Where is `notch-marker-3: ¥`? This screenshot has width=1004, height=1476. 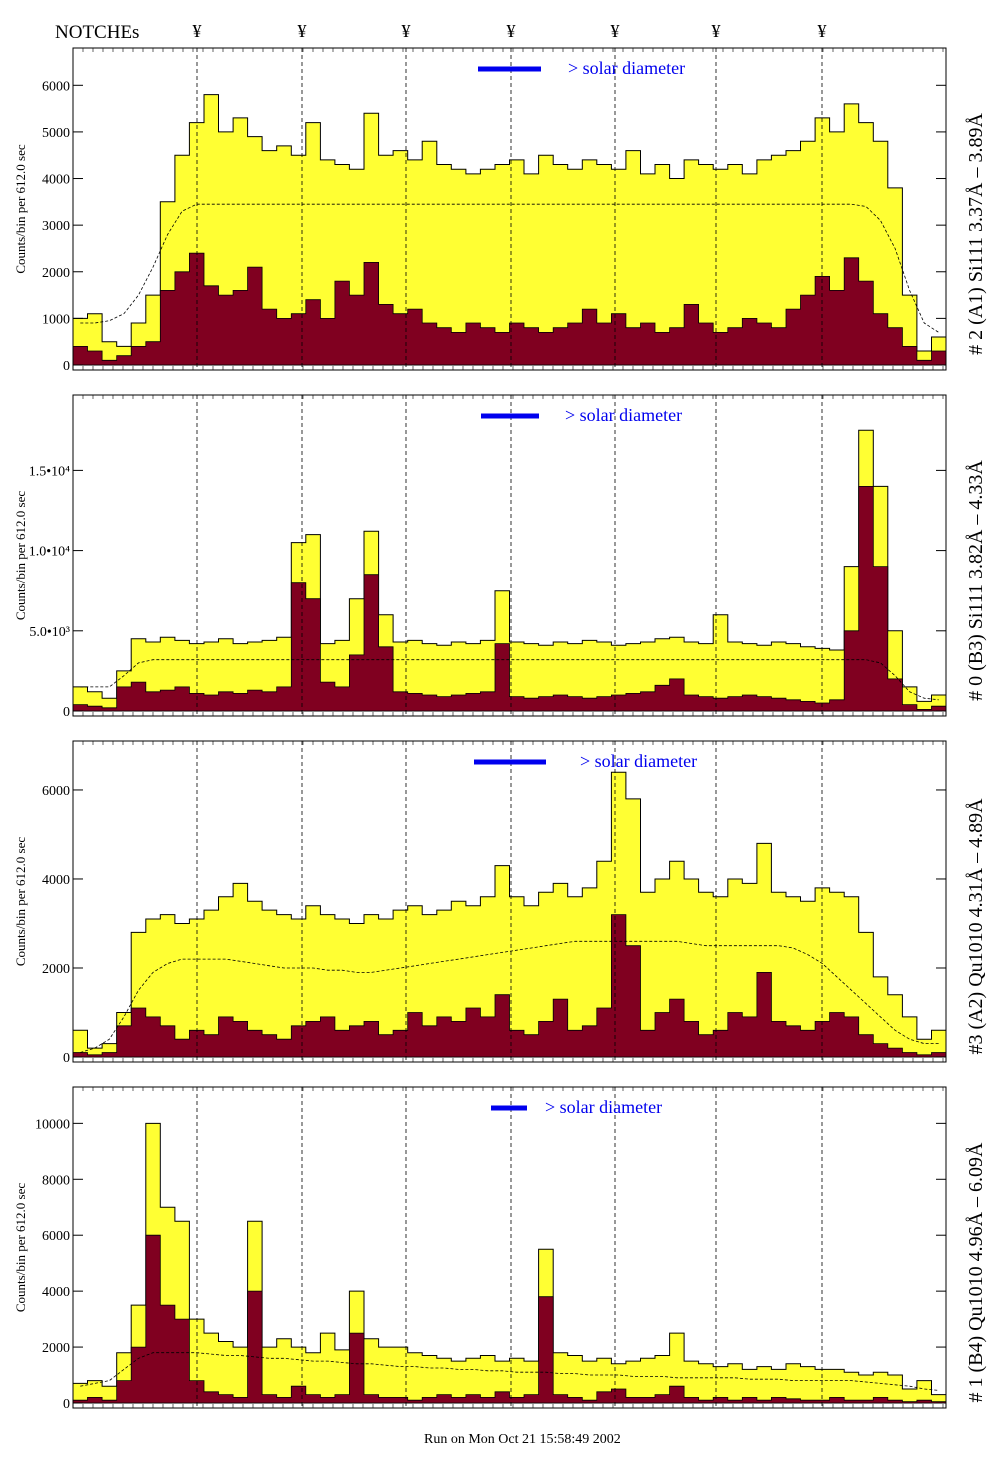
notch-marker-3: ¥ is located at coordinates (406, 31).